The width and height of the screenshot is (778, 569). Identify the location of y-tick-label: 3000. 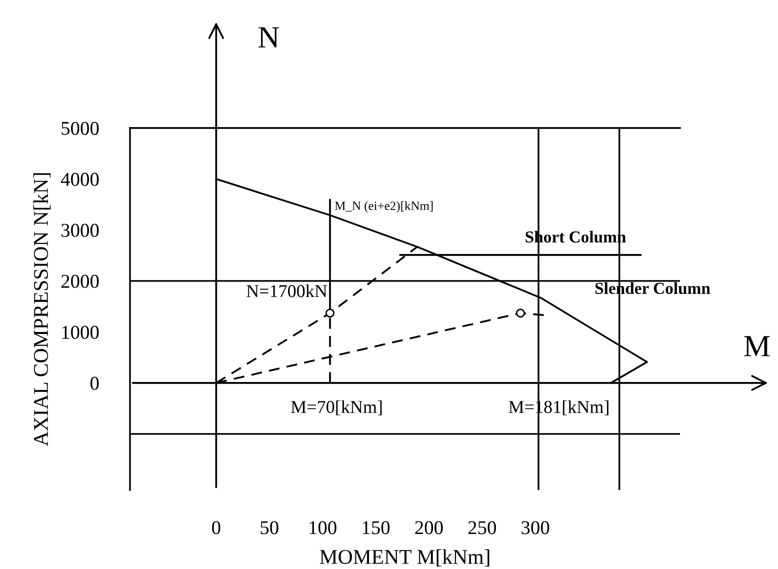
(80, 230).